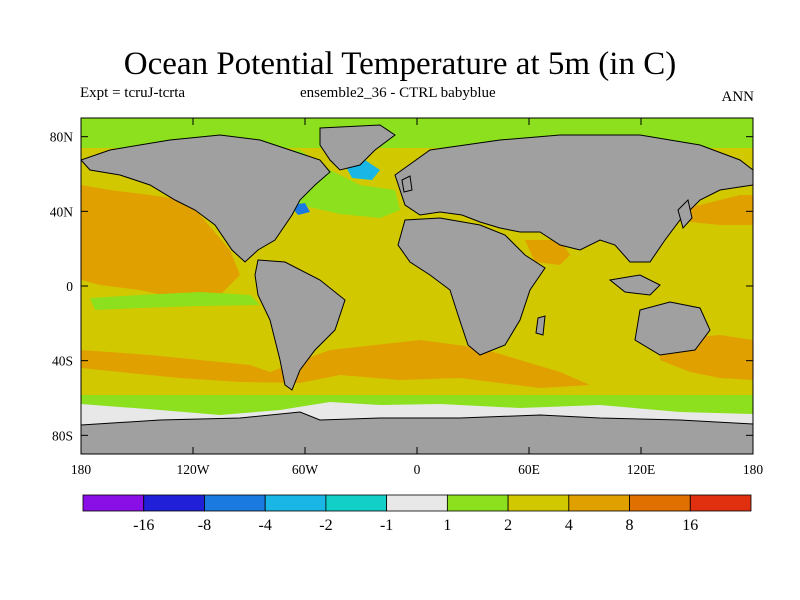 Image resolution: width=800 pixels, height=600 pixels. What do you see at coordinates (62, 211) in the screenshot?
I see `lat-tick-label: 40N` at bounding box center [62, 211].